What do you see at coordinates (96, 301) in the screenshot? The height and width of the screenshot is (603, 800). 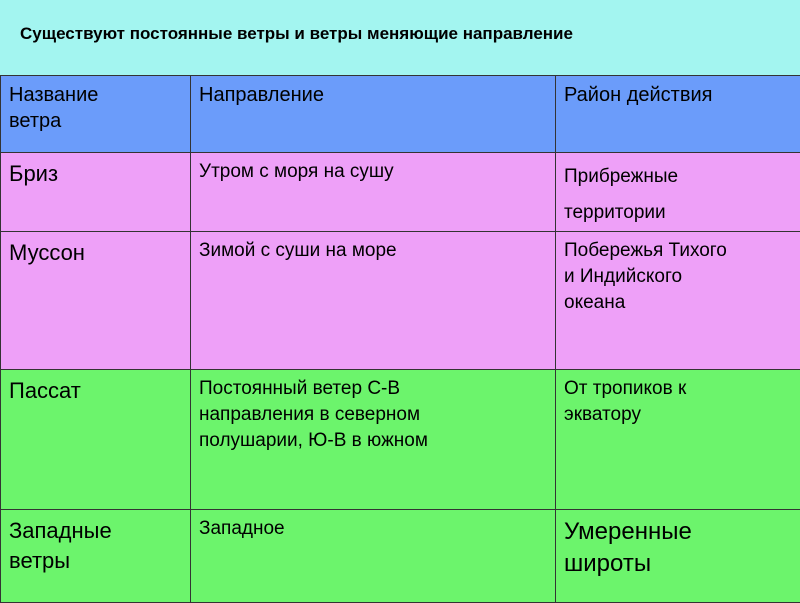 I see `table-cell: Муссон` at bounding box center [96, 301].